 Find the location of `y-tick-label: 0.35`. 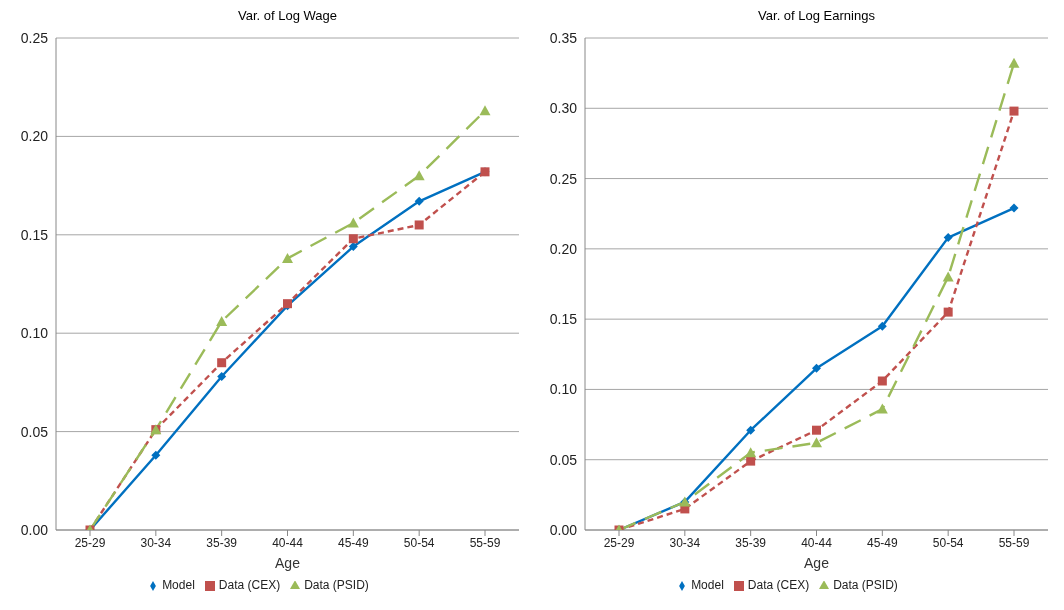

y-tick-label: 0.35 is located at coordinates (563, 37).